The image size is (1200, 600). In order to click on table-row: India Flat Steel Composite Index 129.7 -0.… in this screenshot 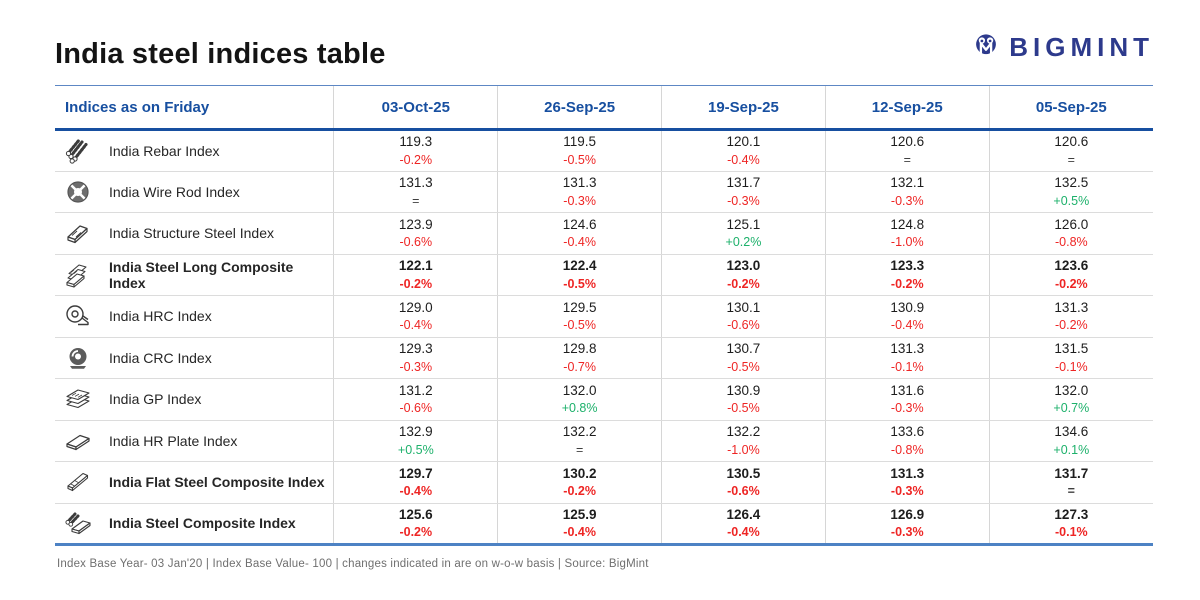, I will do `click(604, 482)`.